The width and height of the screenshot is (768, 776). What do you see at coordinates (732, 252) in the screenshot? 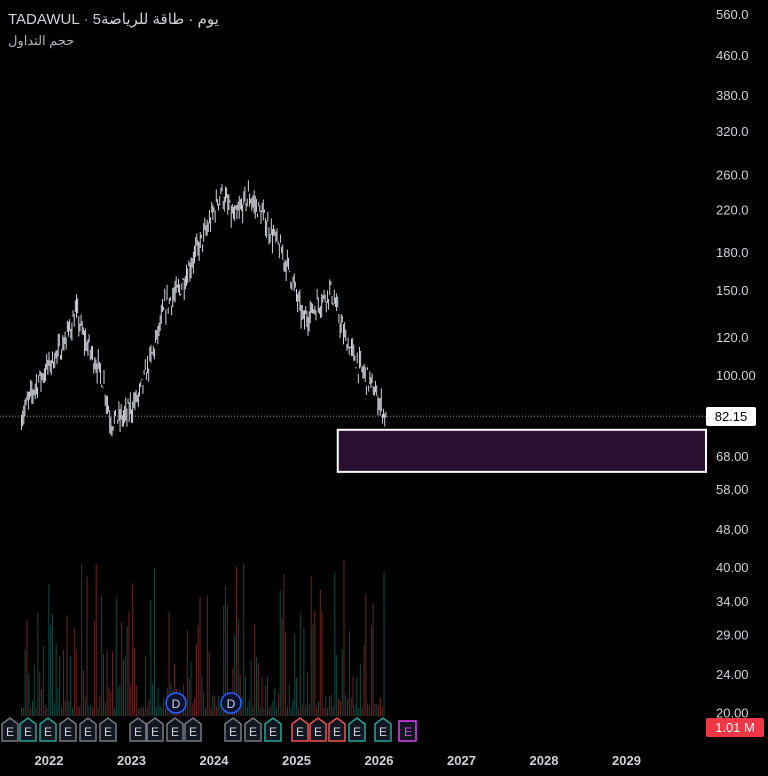
I see `y-tick-label: 180.0` at bounding box center [732, 252].